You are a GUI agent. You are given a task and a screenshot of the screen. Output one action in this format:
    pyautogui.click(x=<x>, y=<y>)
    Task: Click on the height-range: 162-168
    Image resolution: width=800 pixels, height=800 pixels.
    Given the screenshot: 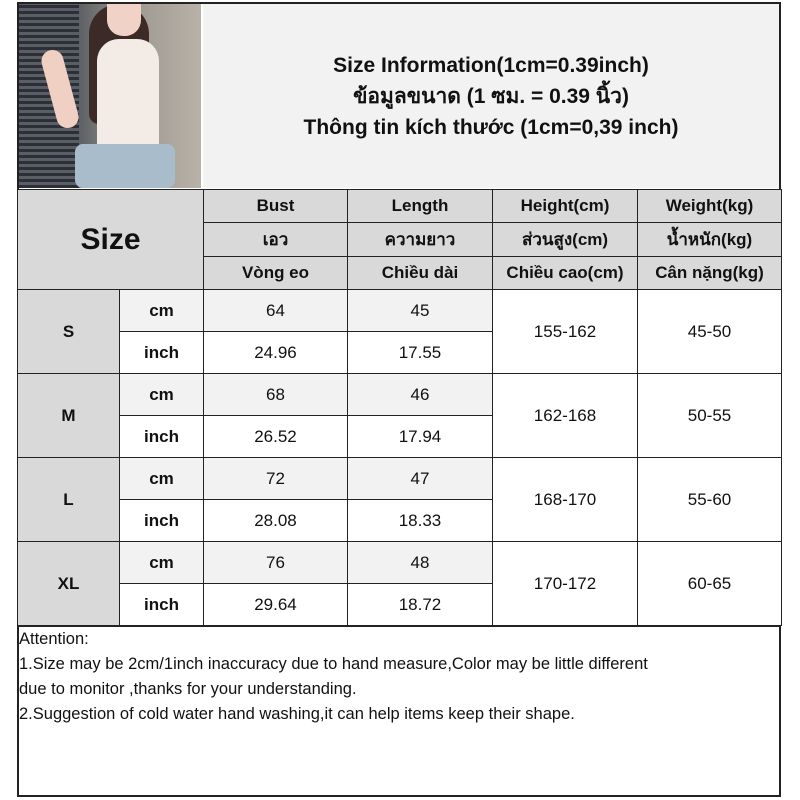 What is the action you would take?
    pyautogui.click(x=565, y=415)
    